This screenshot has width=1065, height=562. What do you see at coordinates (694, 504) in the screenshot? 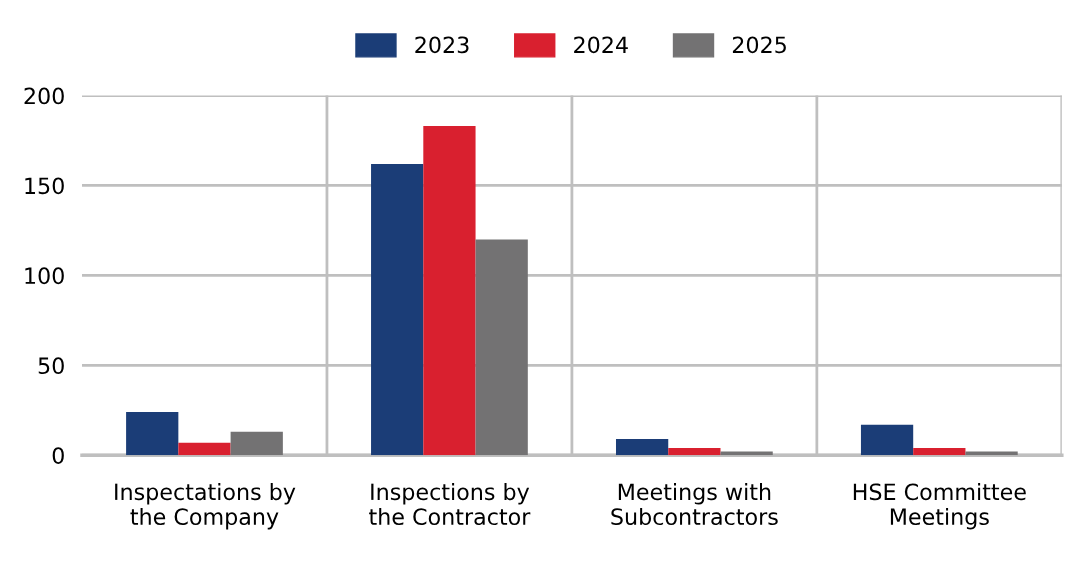
I see `x-tick-label: Meetings with Subcontractors` at bounding box center [694, 504].